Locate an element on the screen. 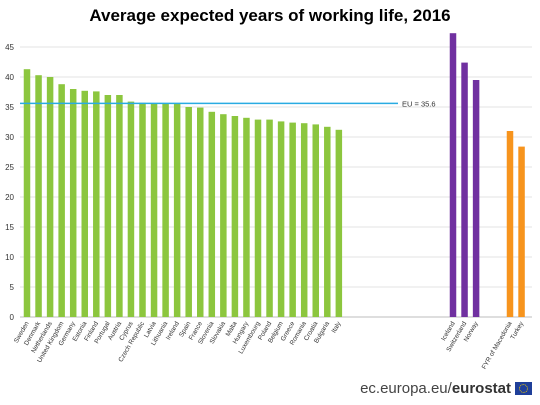 The width and height of the screenshot is (540, 405). source-footer: ec.europa.eu/ eurostat is located at coordinates (446, 388).